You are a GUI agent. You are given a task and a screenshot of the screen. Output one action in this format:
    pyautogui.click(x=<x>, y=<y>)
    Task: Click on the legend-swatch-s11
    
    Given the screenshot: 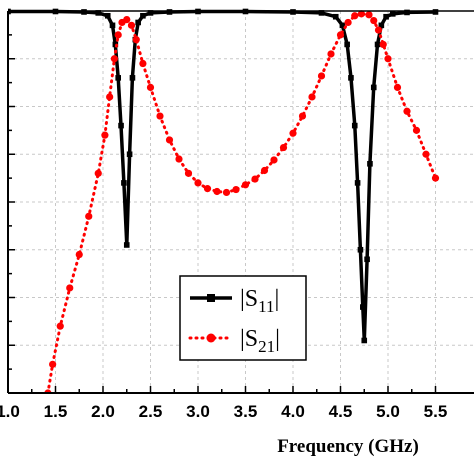 What is the action you would take?
    pyautogui.click(x=211, y=298)
    